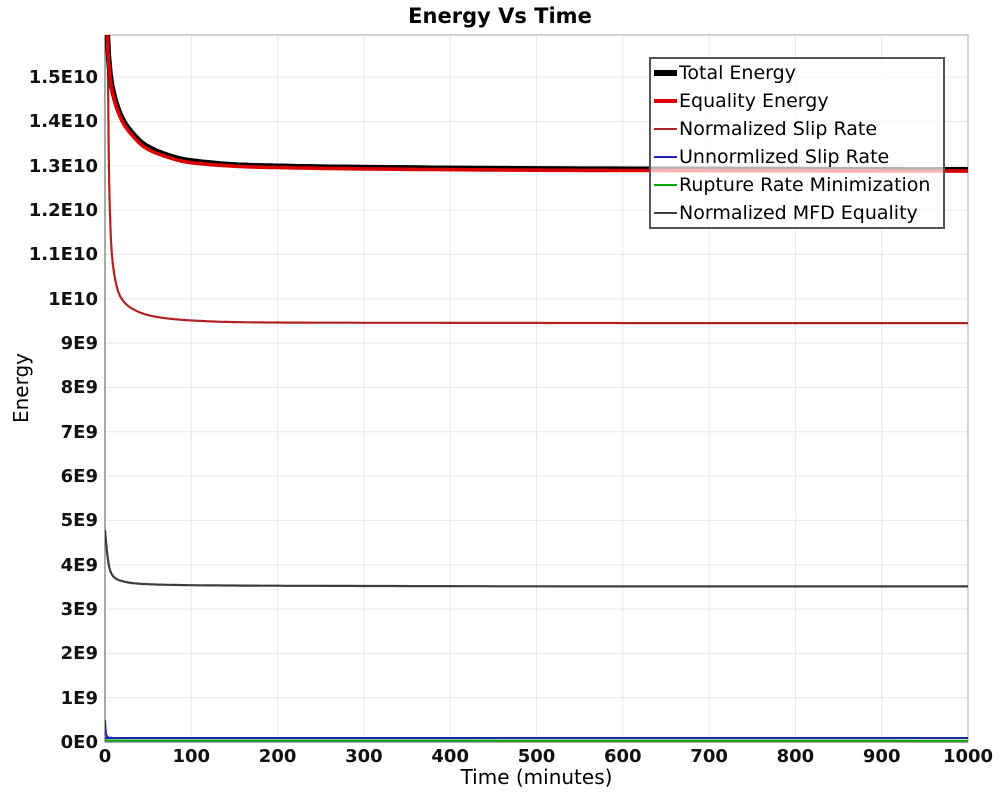 This screenshot has width=1000, height=800. What do you see at coordinates (536, 777) in the screenshot?
I see `x-axis-title: Time (minutes)` at bounding box center [536, 777].